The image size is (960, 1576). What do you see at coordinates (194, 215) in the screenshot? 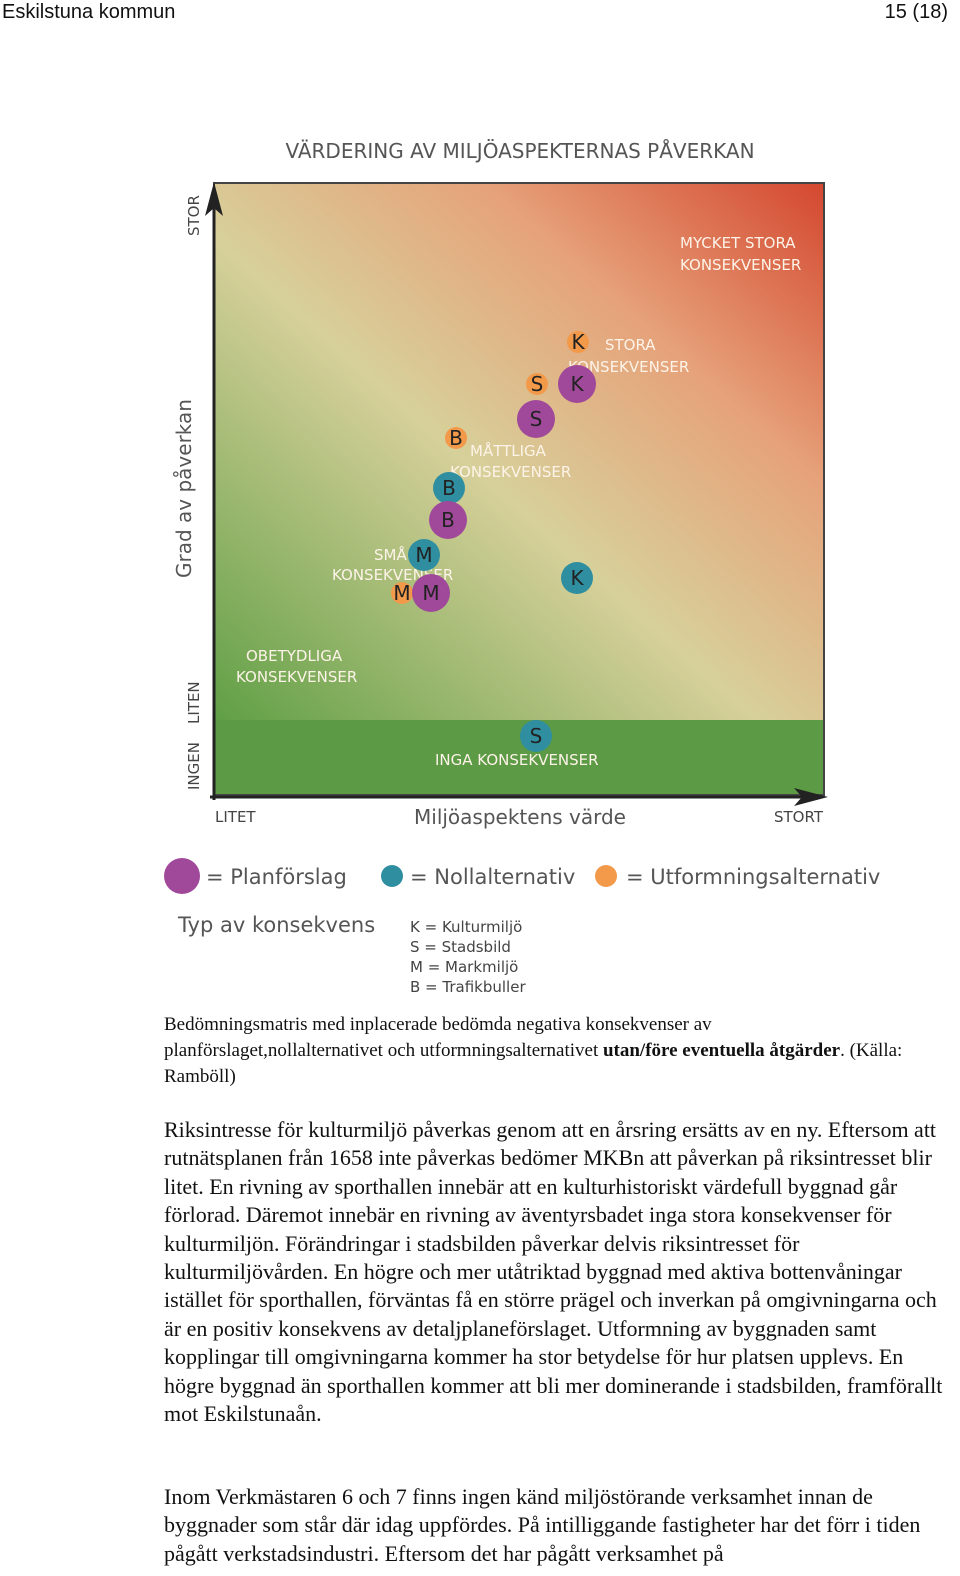
I see `y-top-label: STOR` at bounding box center [194, 215].